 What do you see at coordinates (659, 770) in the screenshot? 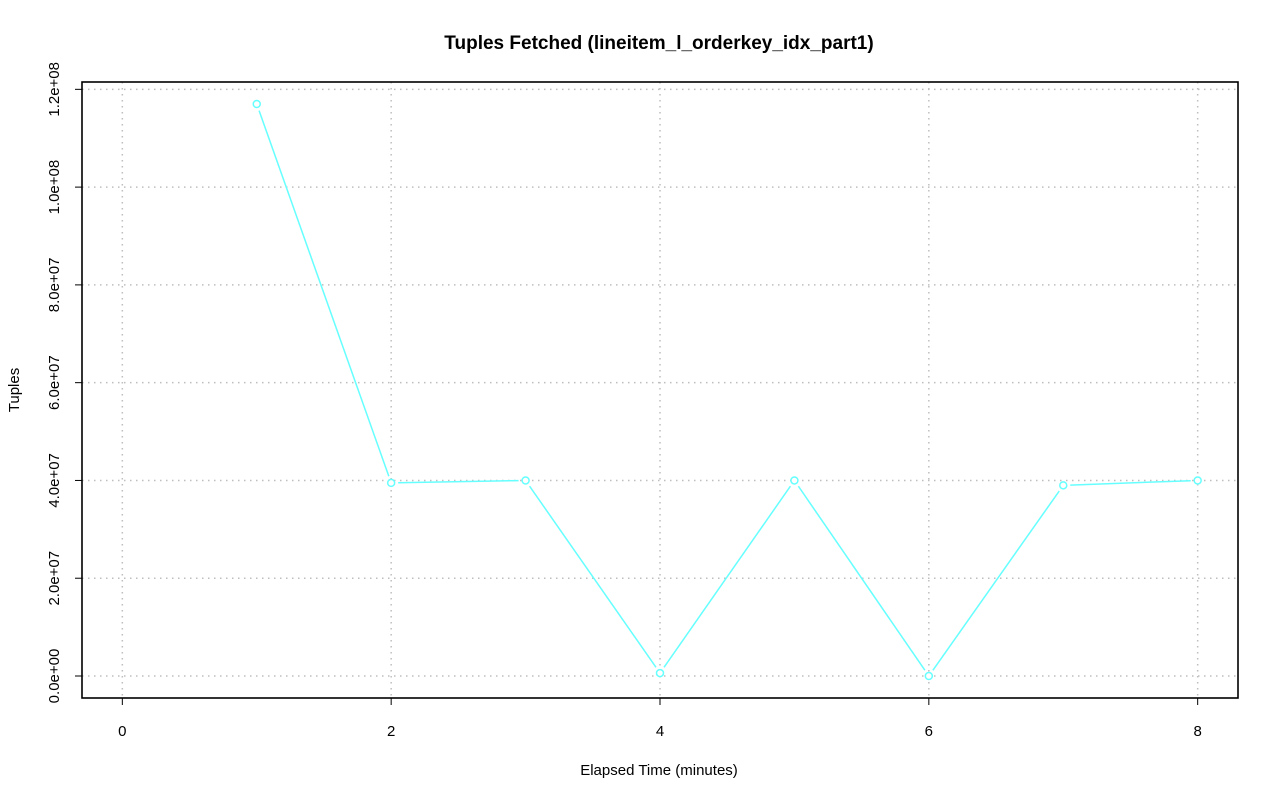
I see `x-axis-label: Elapsed Time (minutes)` at bounding box center [659, 770].